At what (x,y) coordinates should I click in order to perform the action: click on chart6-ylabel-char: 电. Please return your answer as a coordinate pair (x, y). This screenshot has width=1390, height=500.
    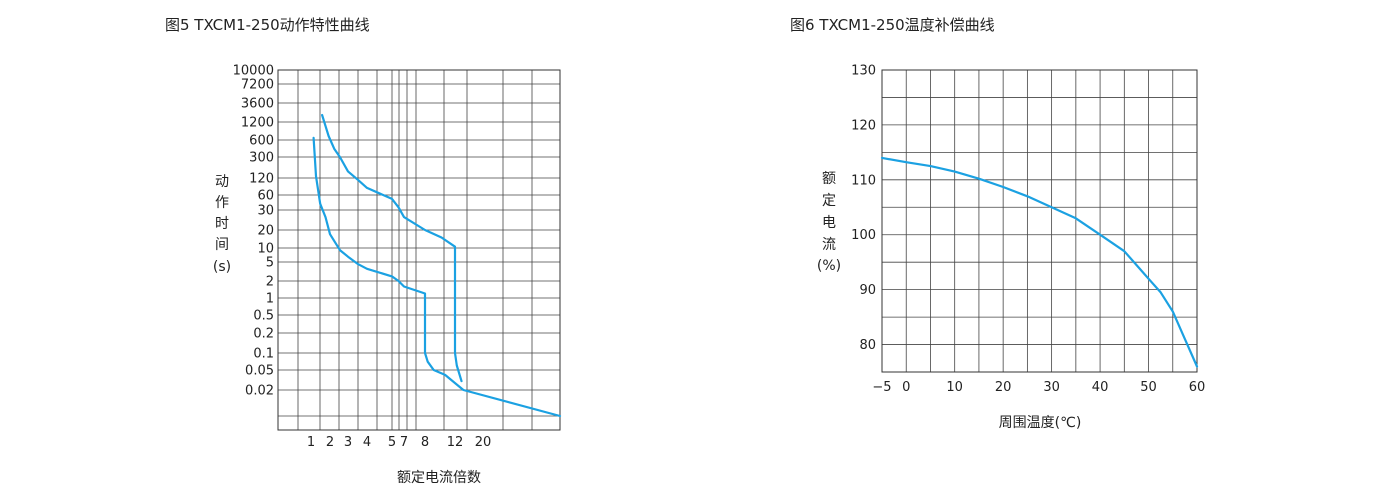
    Looking at the image, I should click on (829, 223).